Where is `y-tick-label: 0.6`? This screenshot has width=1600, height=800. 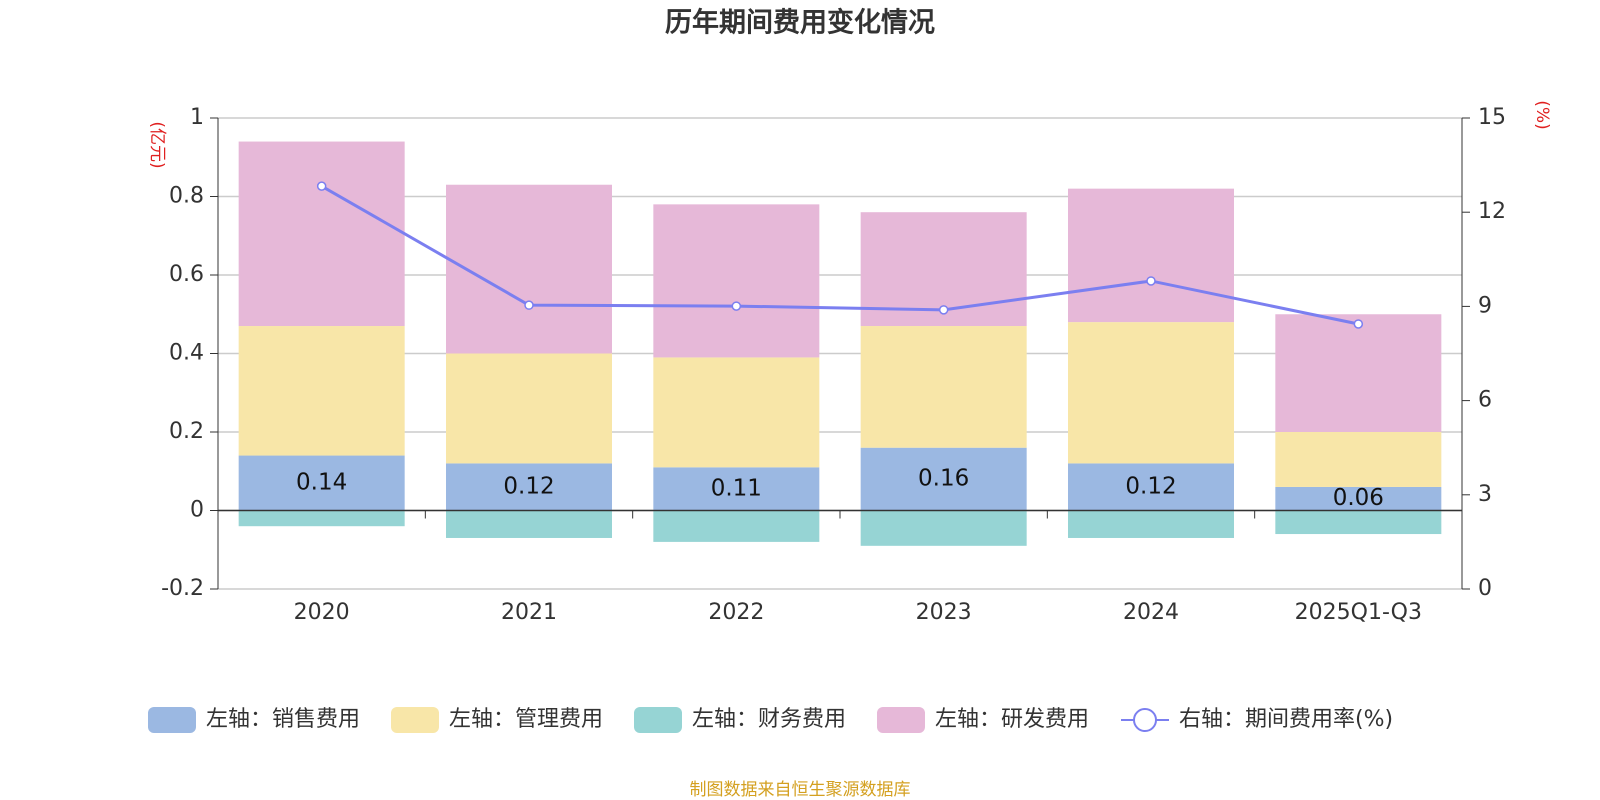
y-tick-label: 0.6 is located at coordinates (186, 274).